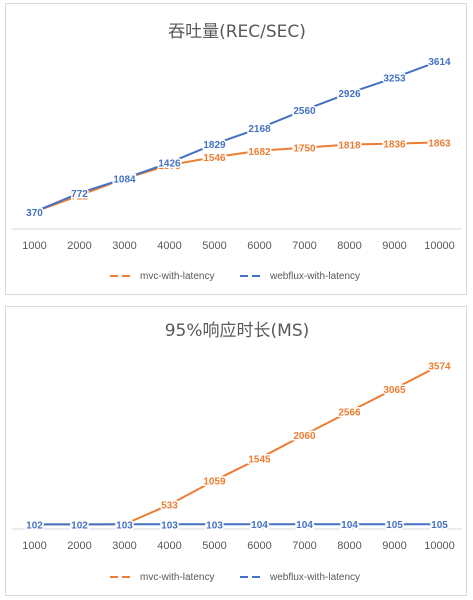  Describe the element at coordinates (259, 152) in the screenshot. I see `data-label: 1682` at that location.